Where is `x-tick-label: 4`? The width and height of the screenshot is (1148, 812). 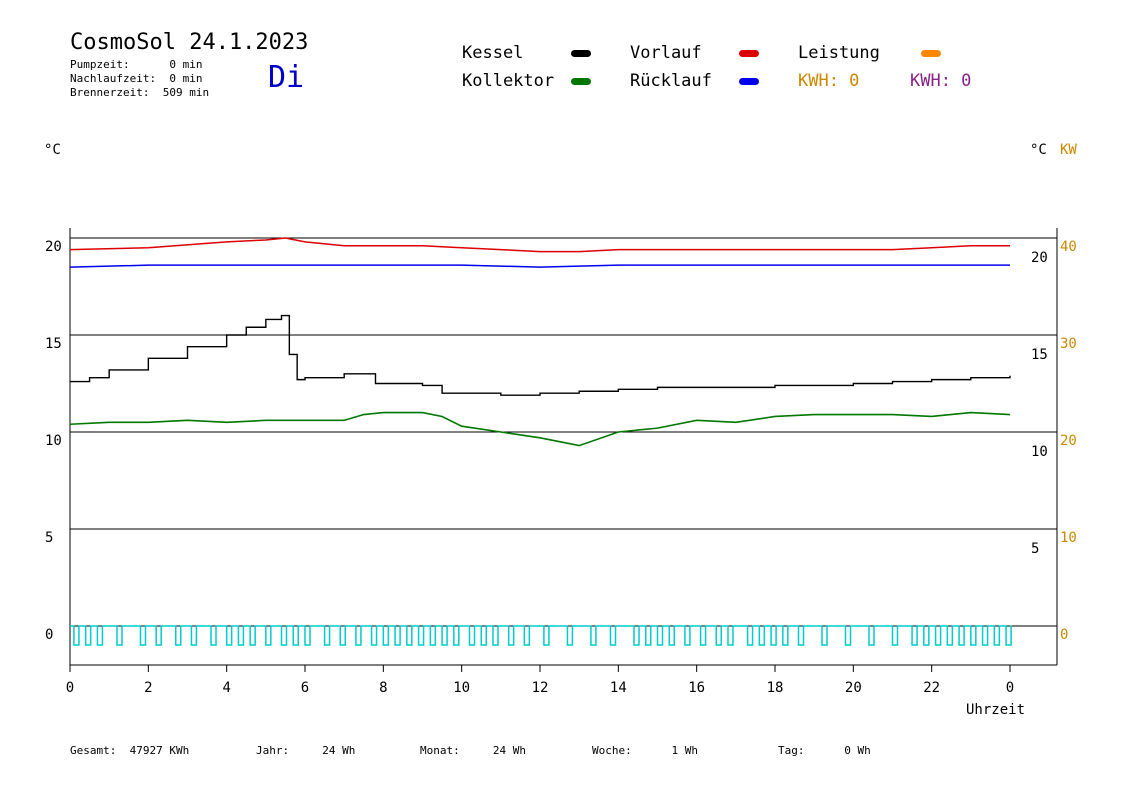 x-tick-label: 4 is located at coordinates (226, 688).